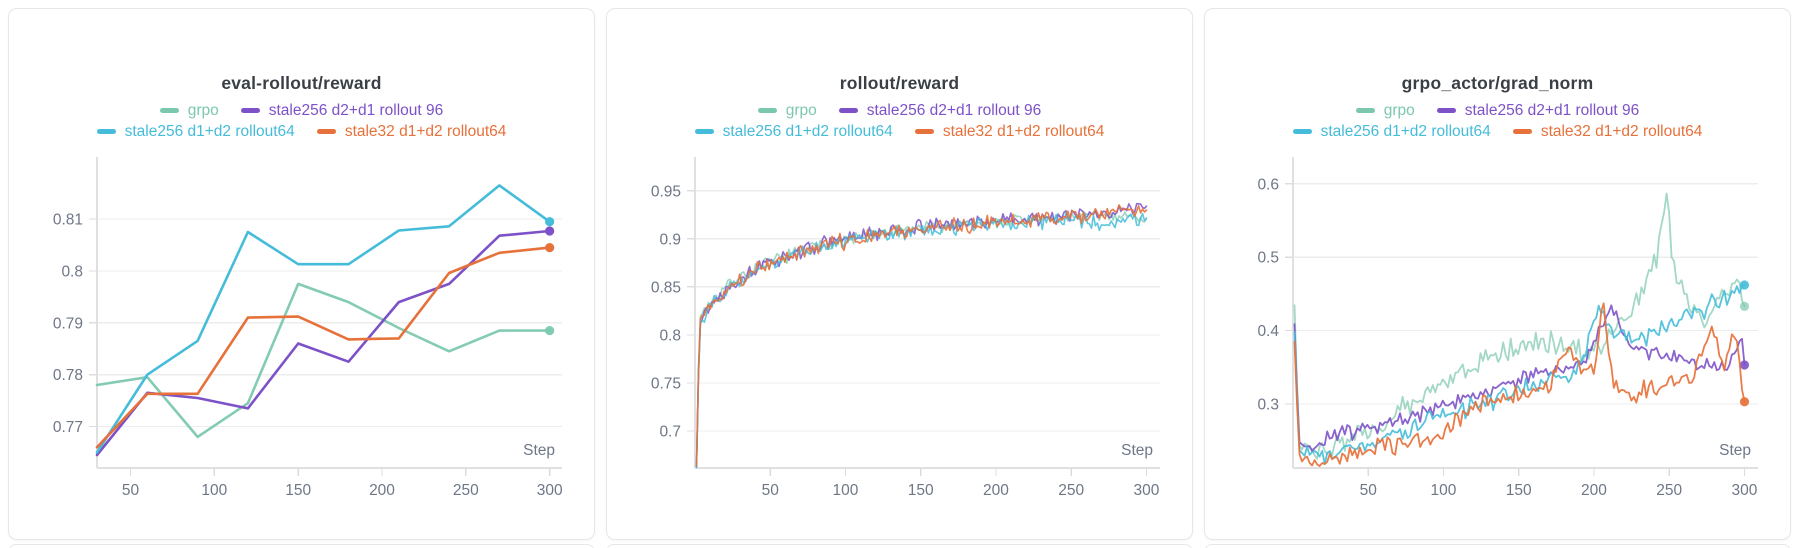 This screenshot has height=548, width=1803. What do you see at coordinates (1268, 331) in the screenshot?
I see `y-tick-label: 0.4` at bounding box center [1268, 331].